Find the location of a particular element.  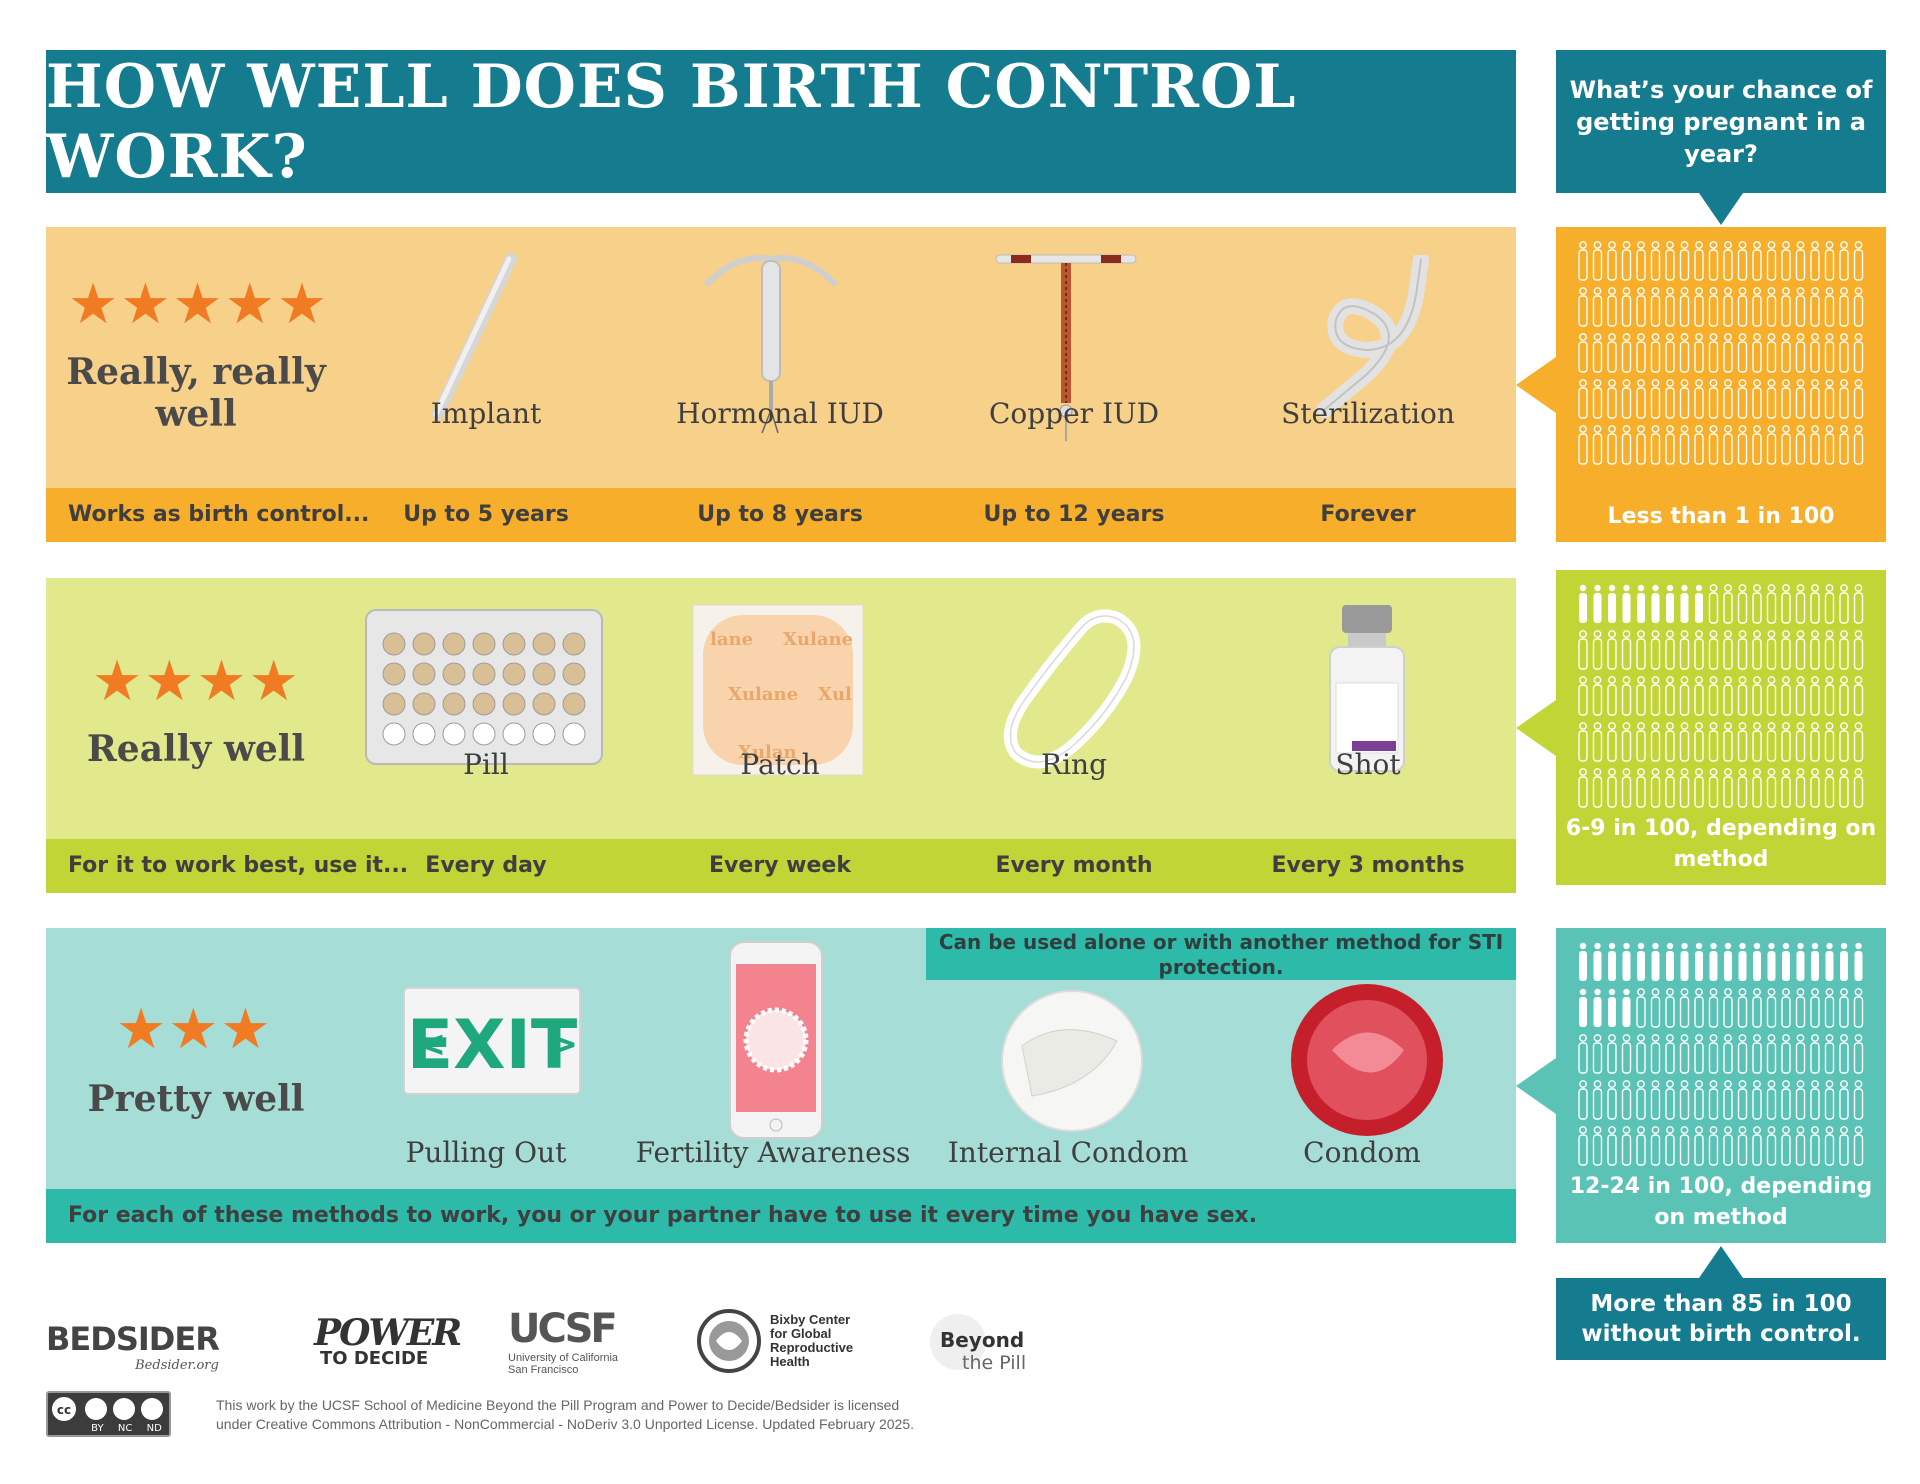

method-name: Ring is located at coordinates (1074, 764).